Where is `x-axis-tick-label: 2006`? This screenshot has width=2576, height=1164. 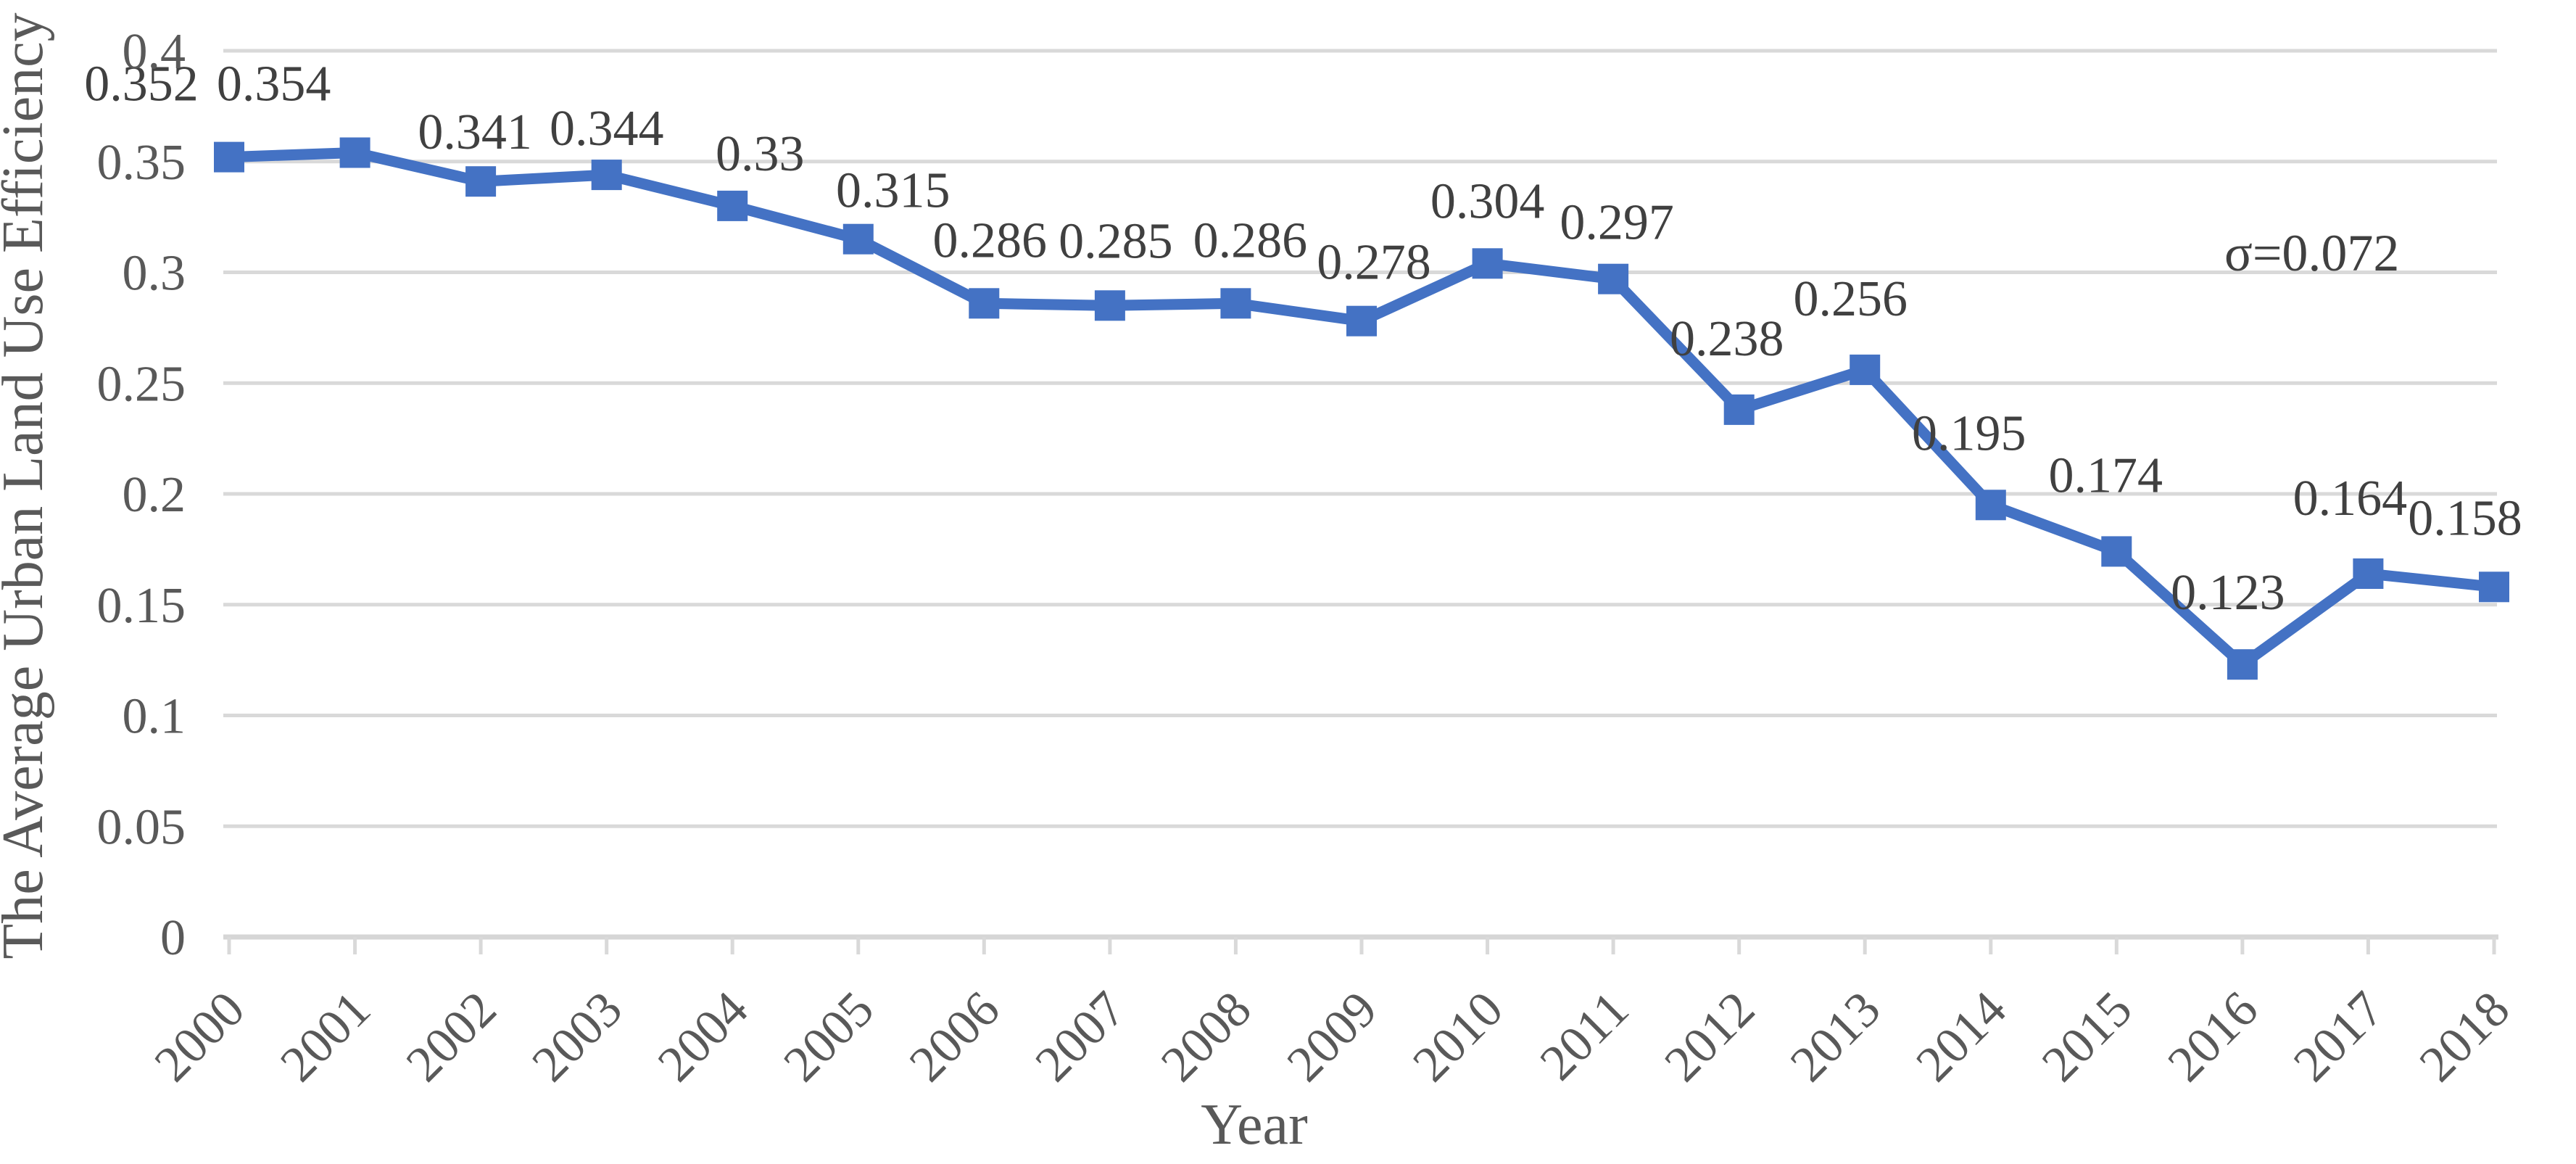
x-axis-tick-label: 2006 is located at coordinates (955, 1036).